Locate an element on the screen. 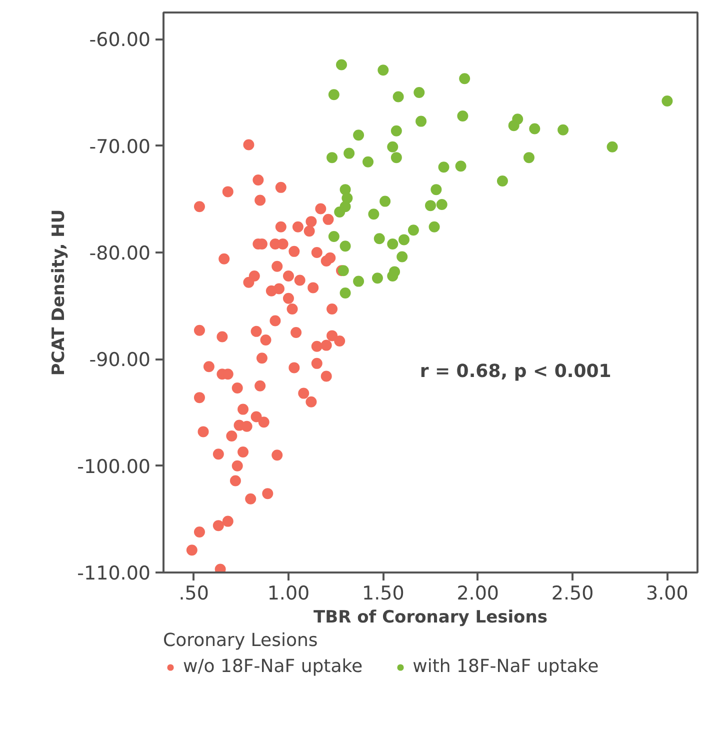  legend-label: with 18F-NaF uptake is located at coordinates (505, 666).